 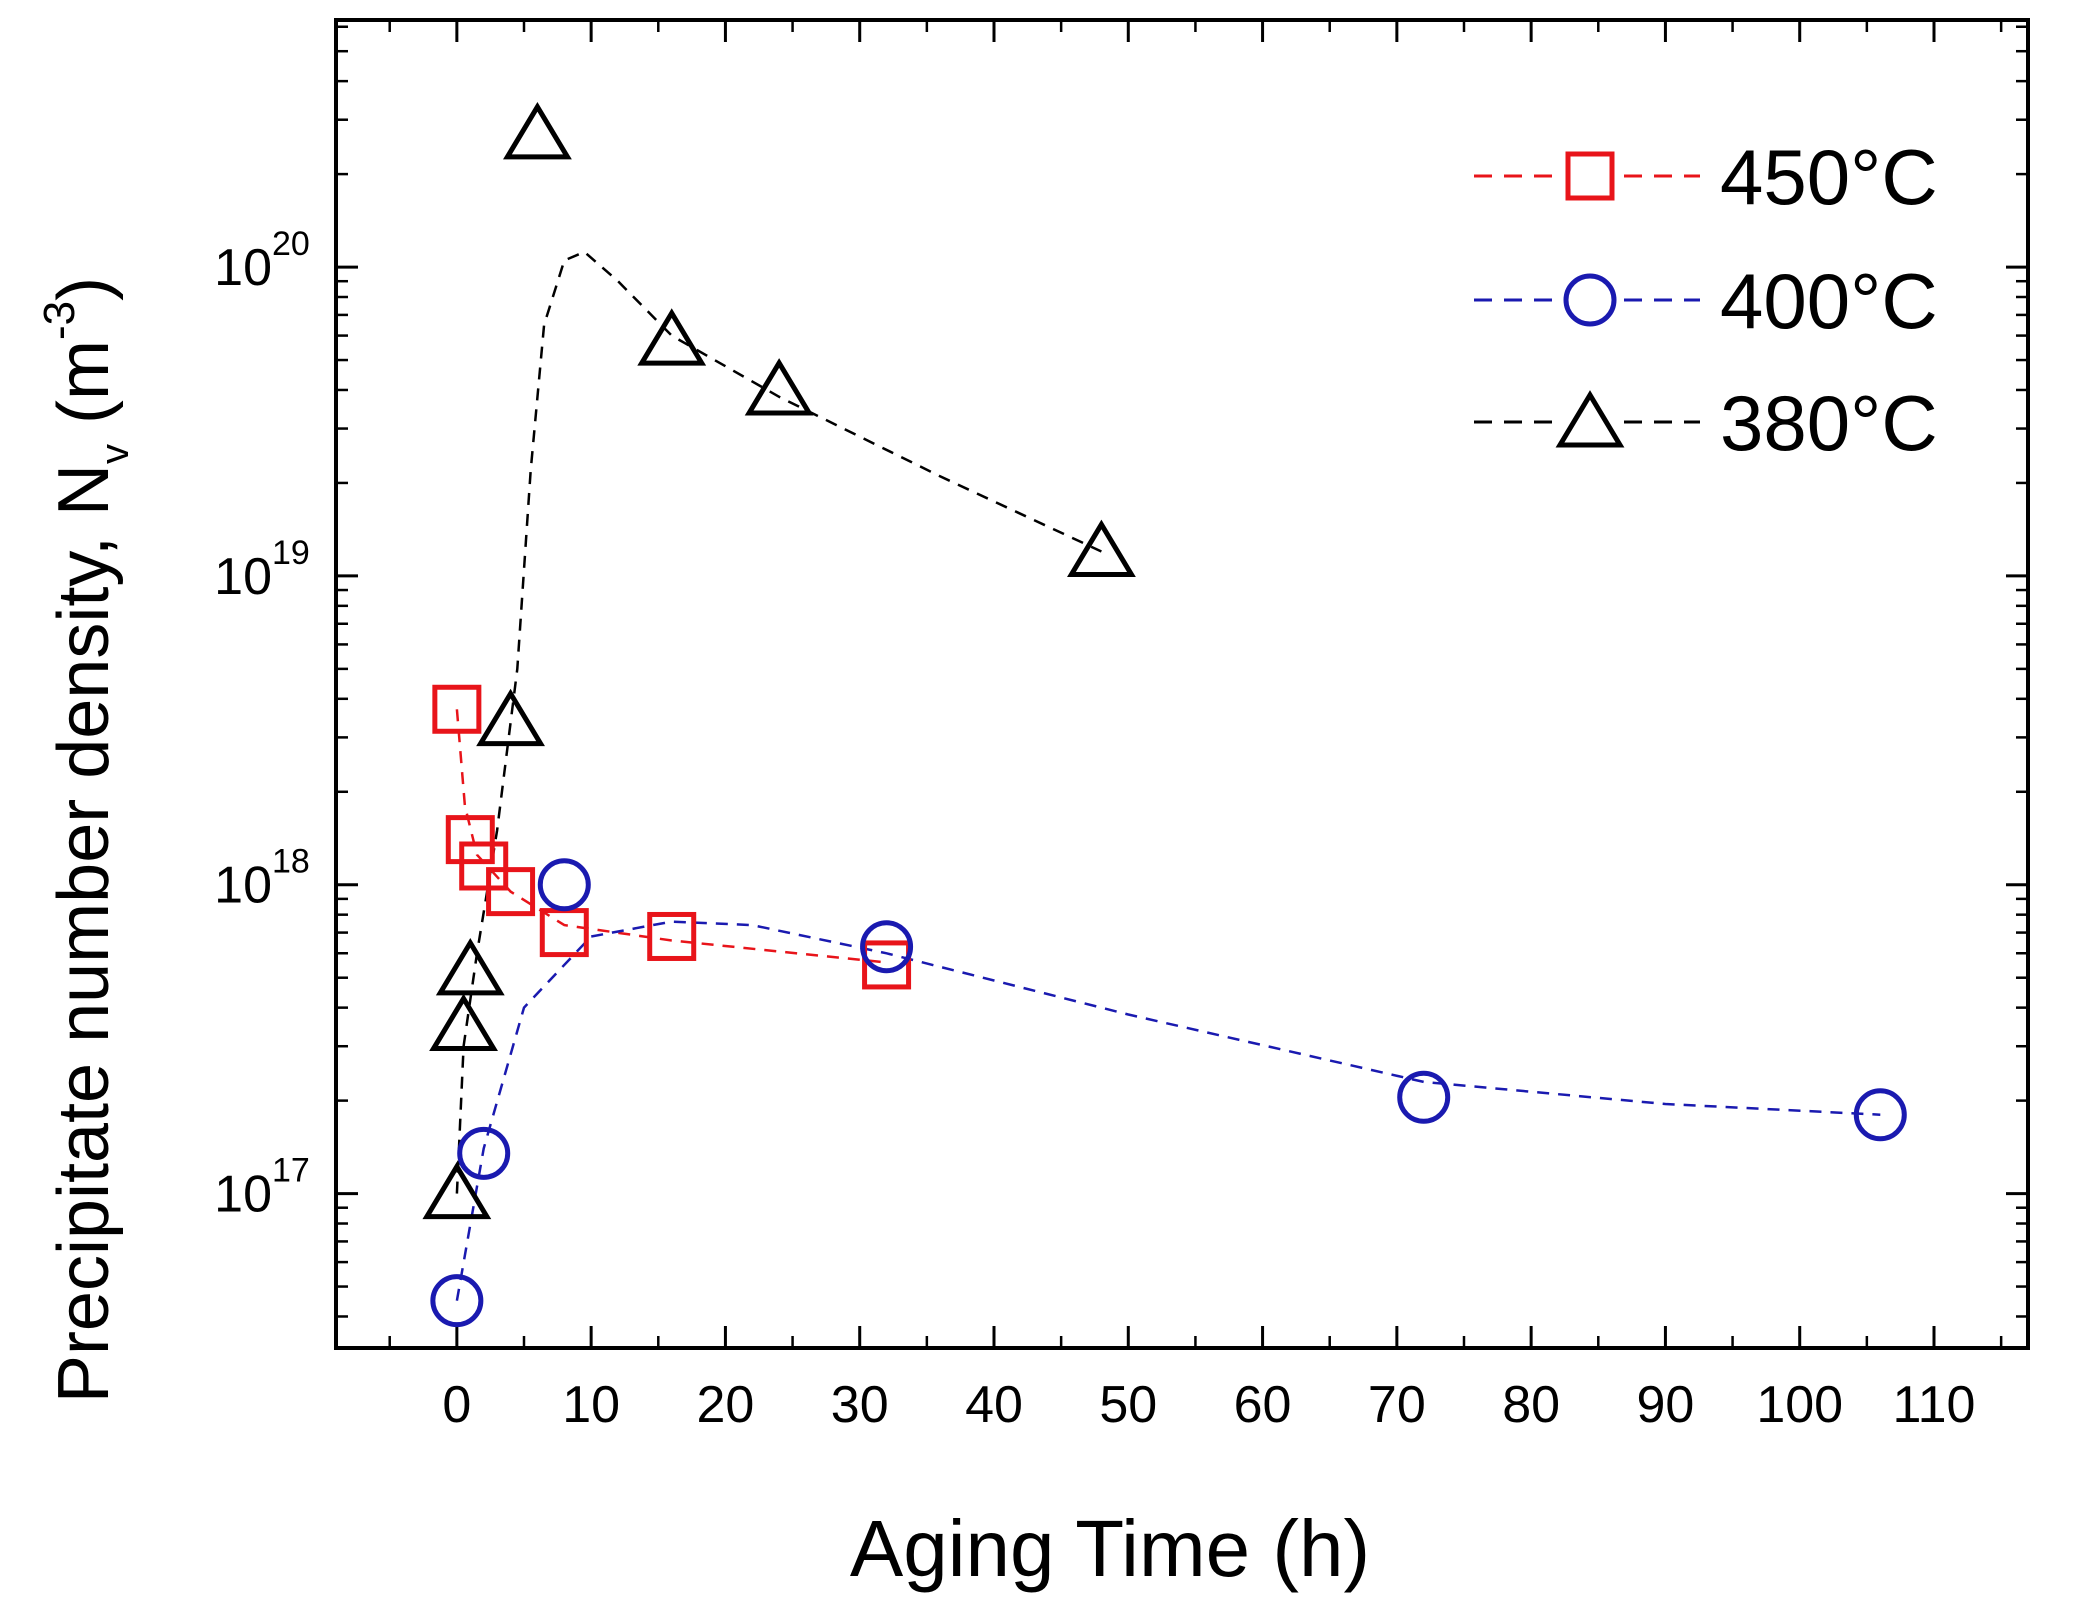 What do you see at coordinates (59, 320) in the screenshot?
I see `y-axis-title-unit-sup: -3` at bounding box center [59, 320].